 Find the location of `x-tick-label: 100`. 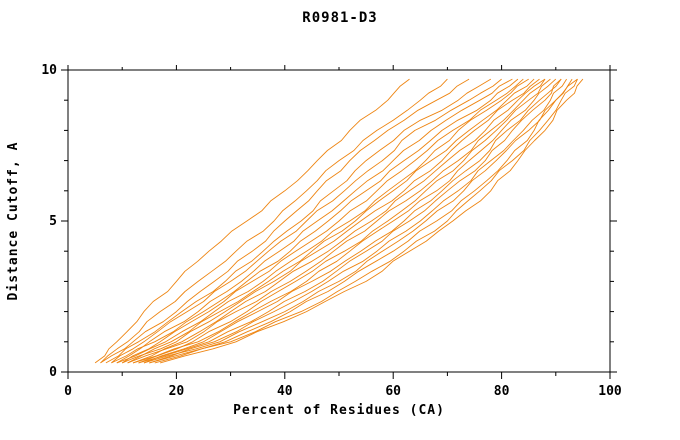

x-tick-label: 100 is located at coordinates (610, 391).